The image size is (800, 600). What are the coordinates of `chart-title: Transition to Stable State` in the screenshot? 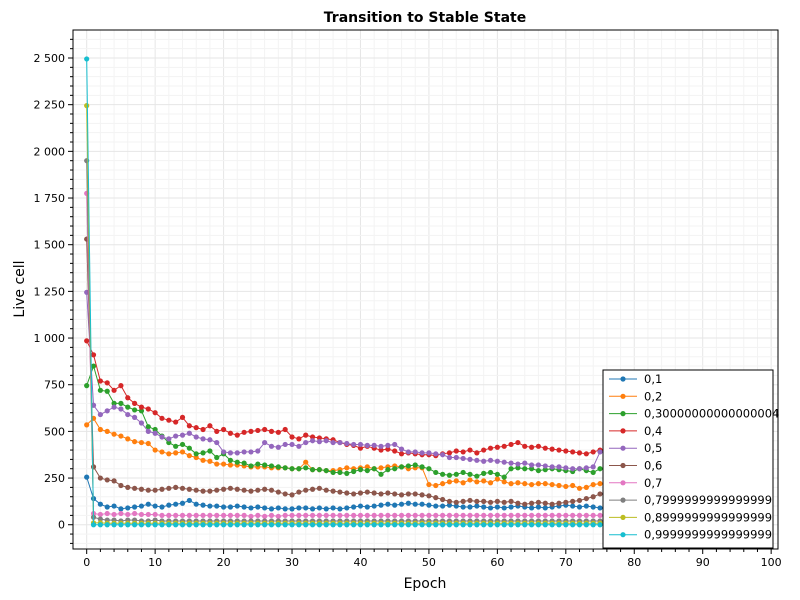 It's located at (425, 18).